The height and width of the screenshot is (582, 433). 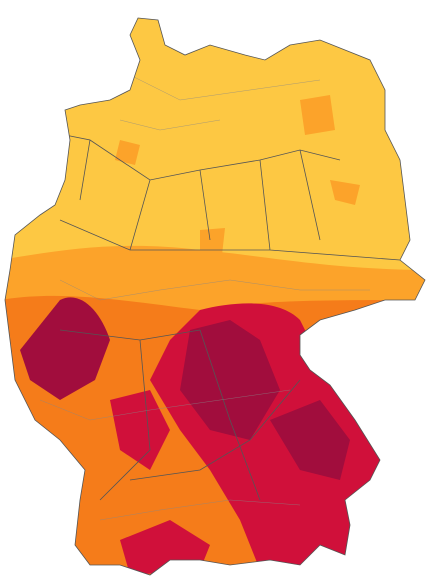 I want to click on region-franconia, so click(x=230, y=380).